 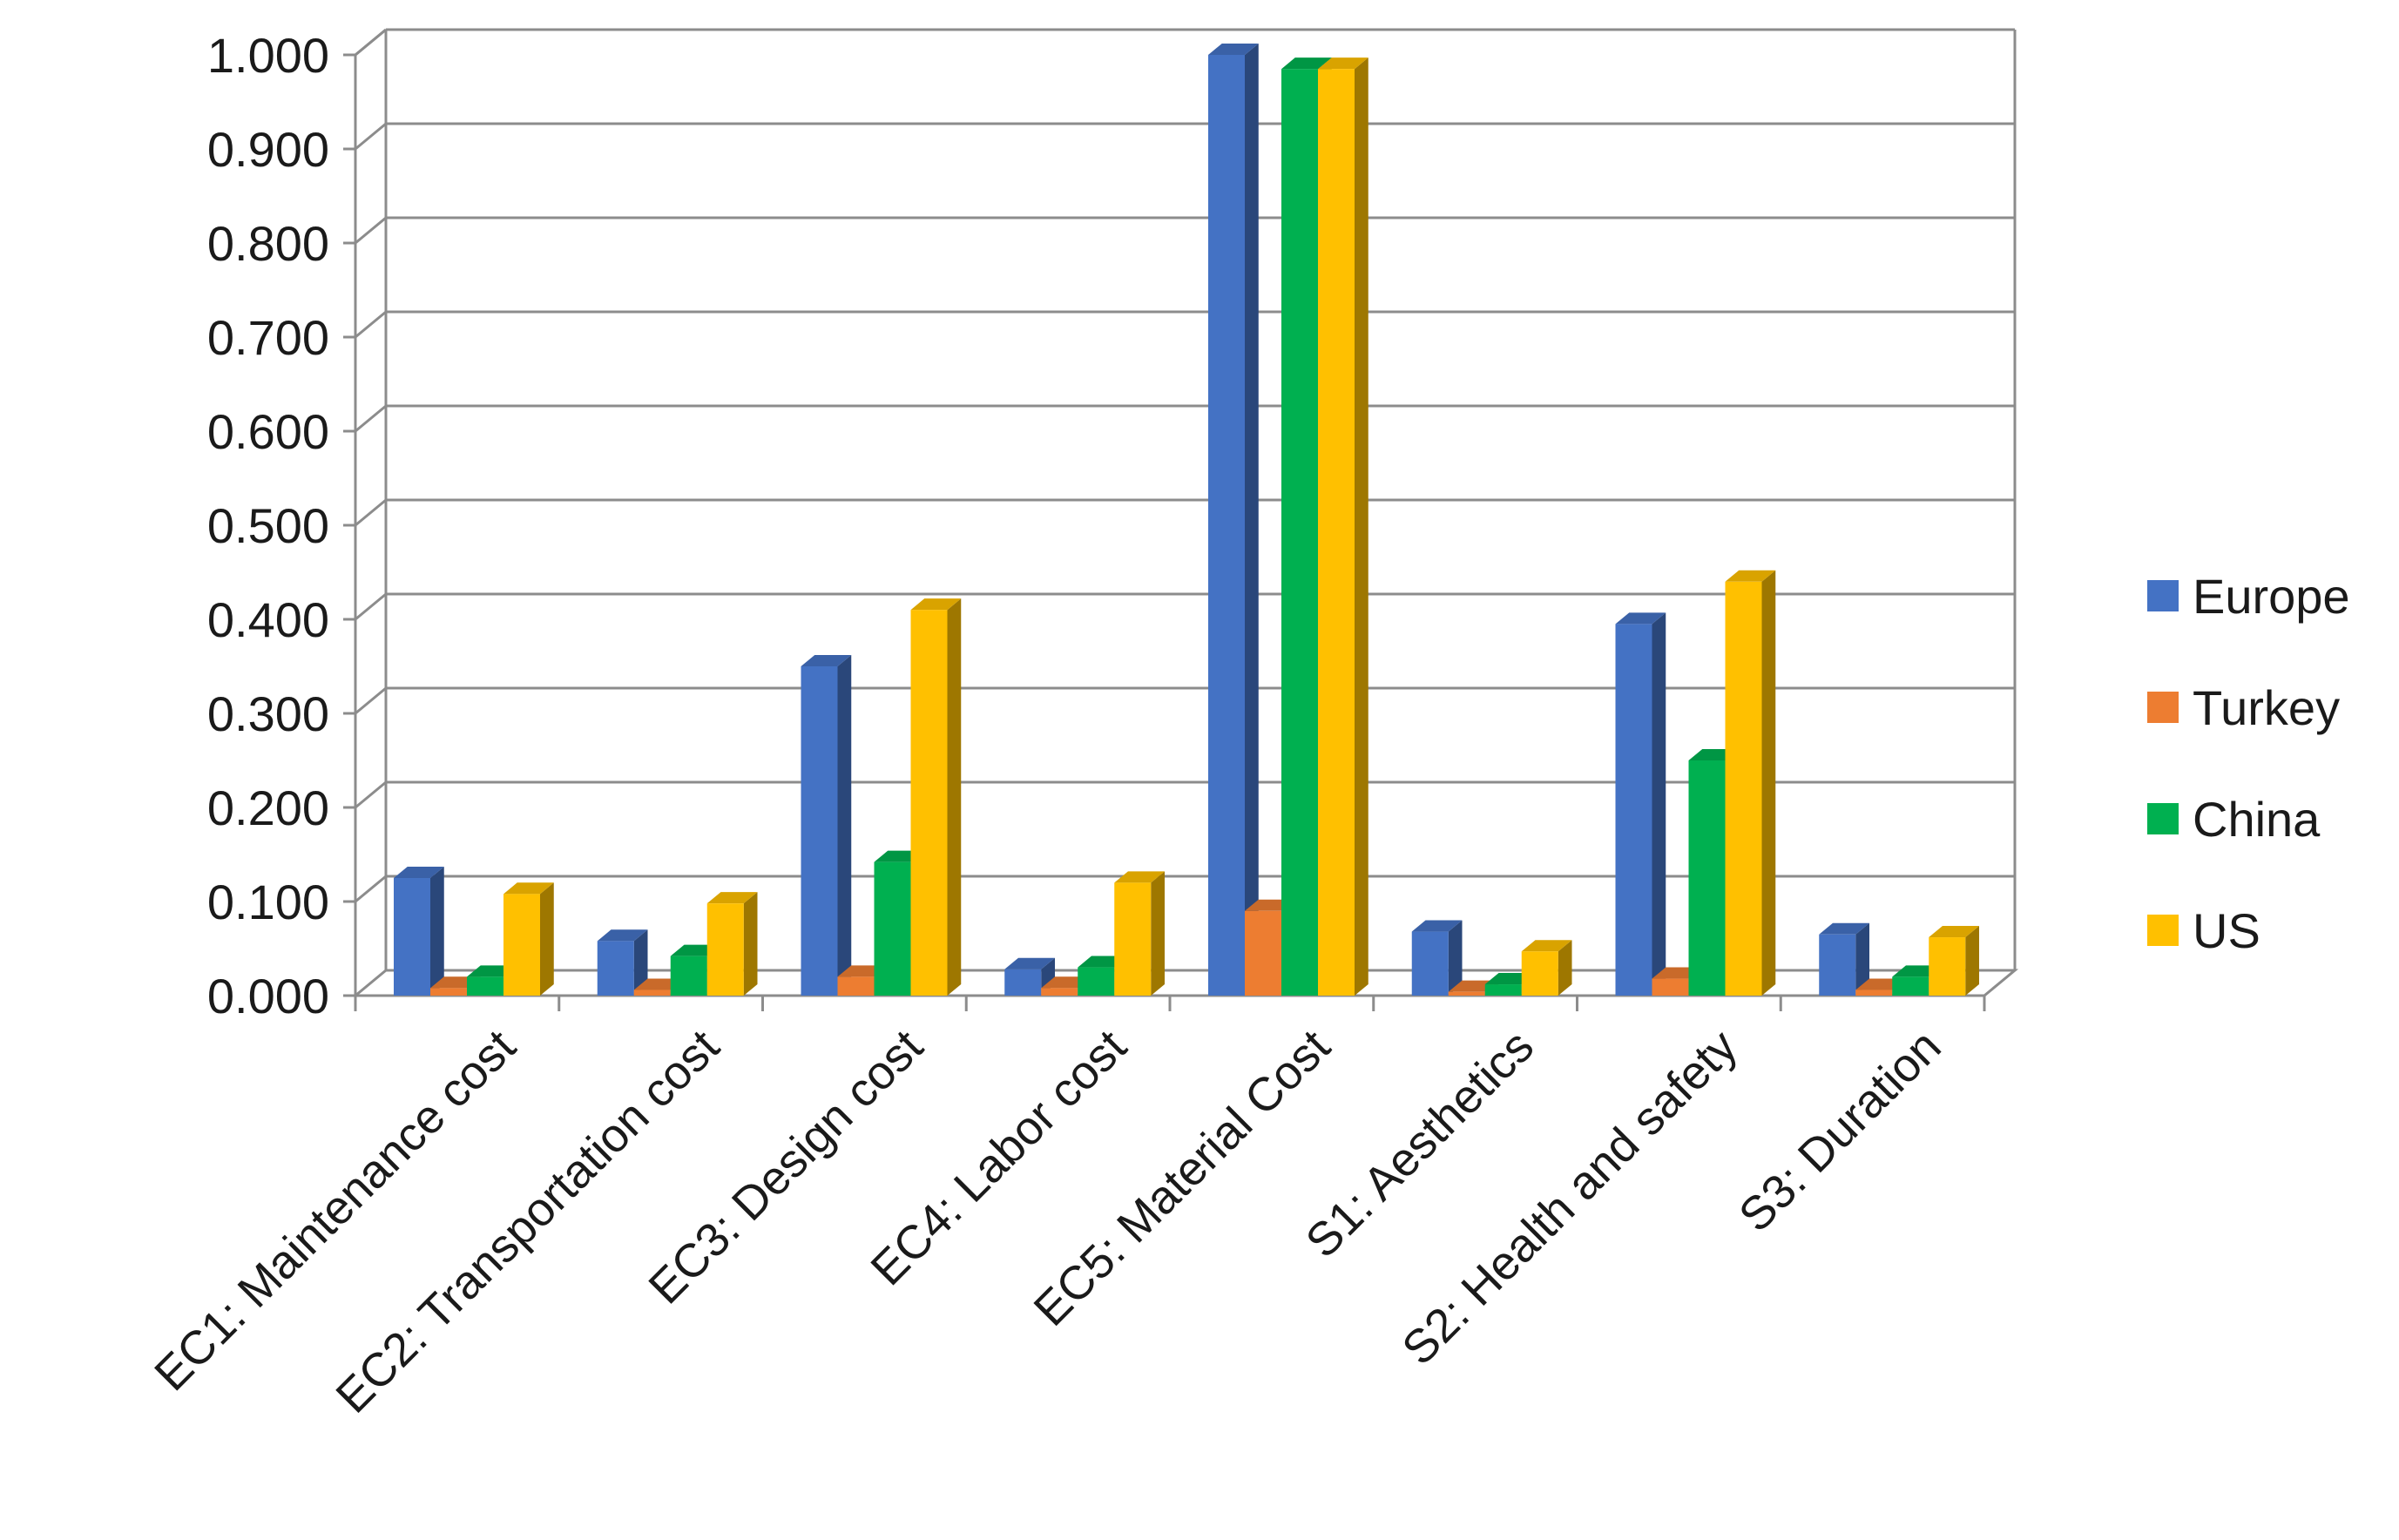 What do you see at coordinates (268, 807) in the screenshot?
I see `y-tick-label: 0.200` at bounding box center [268, 807].